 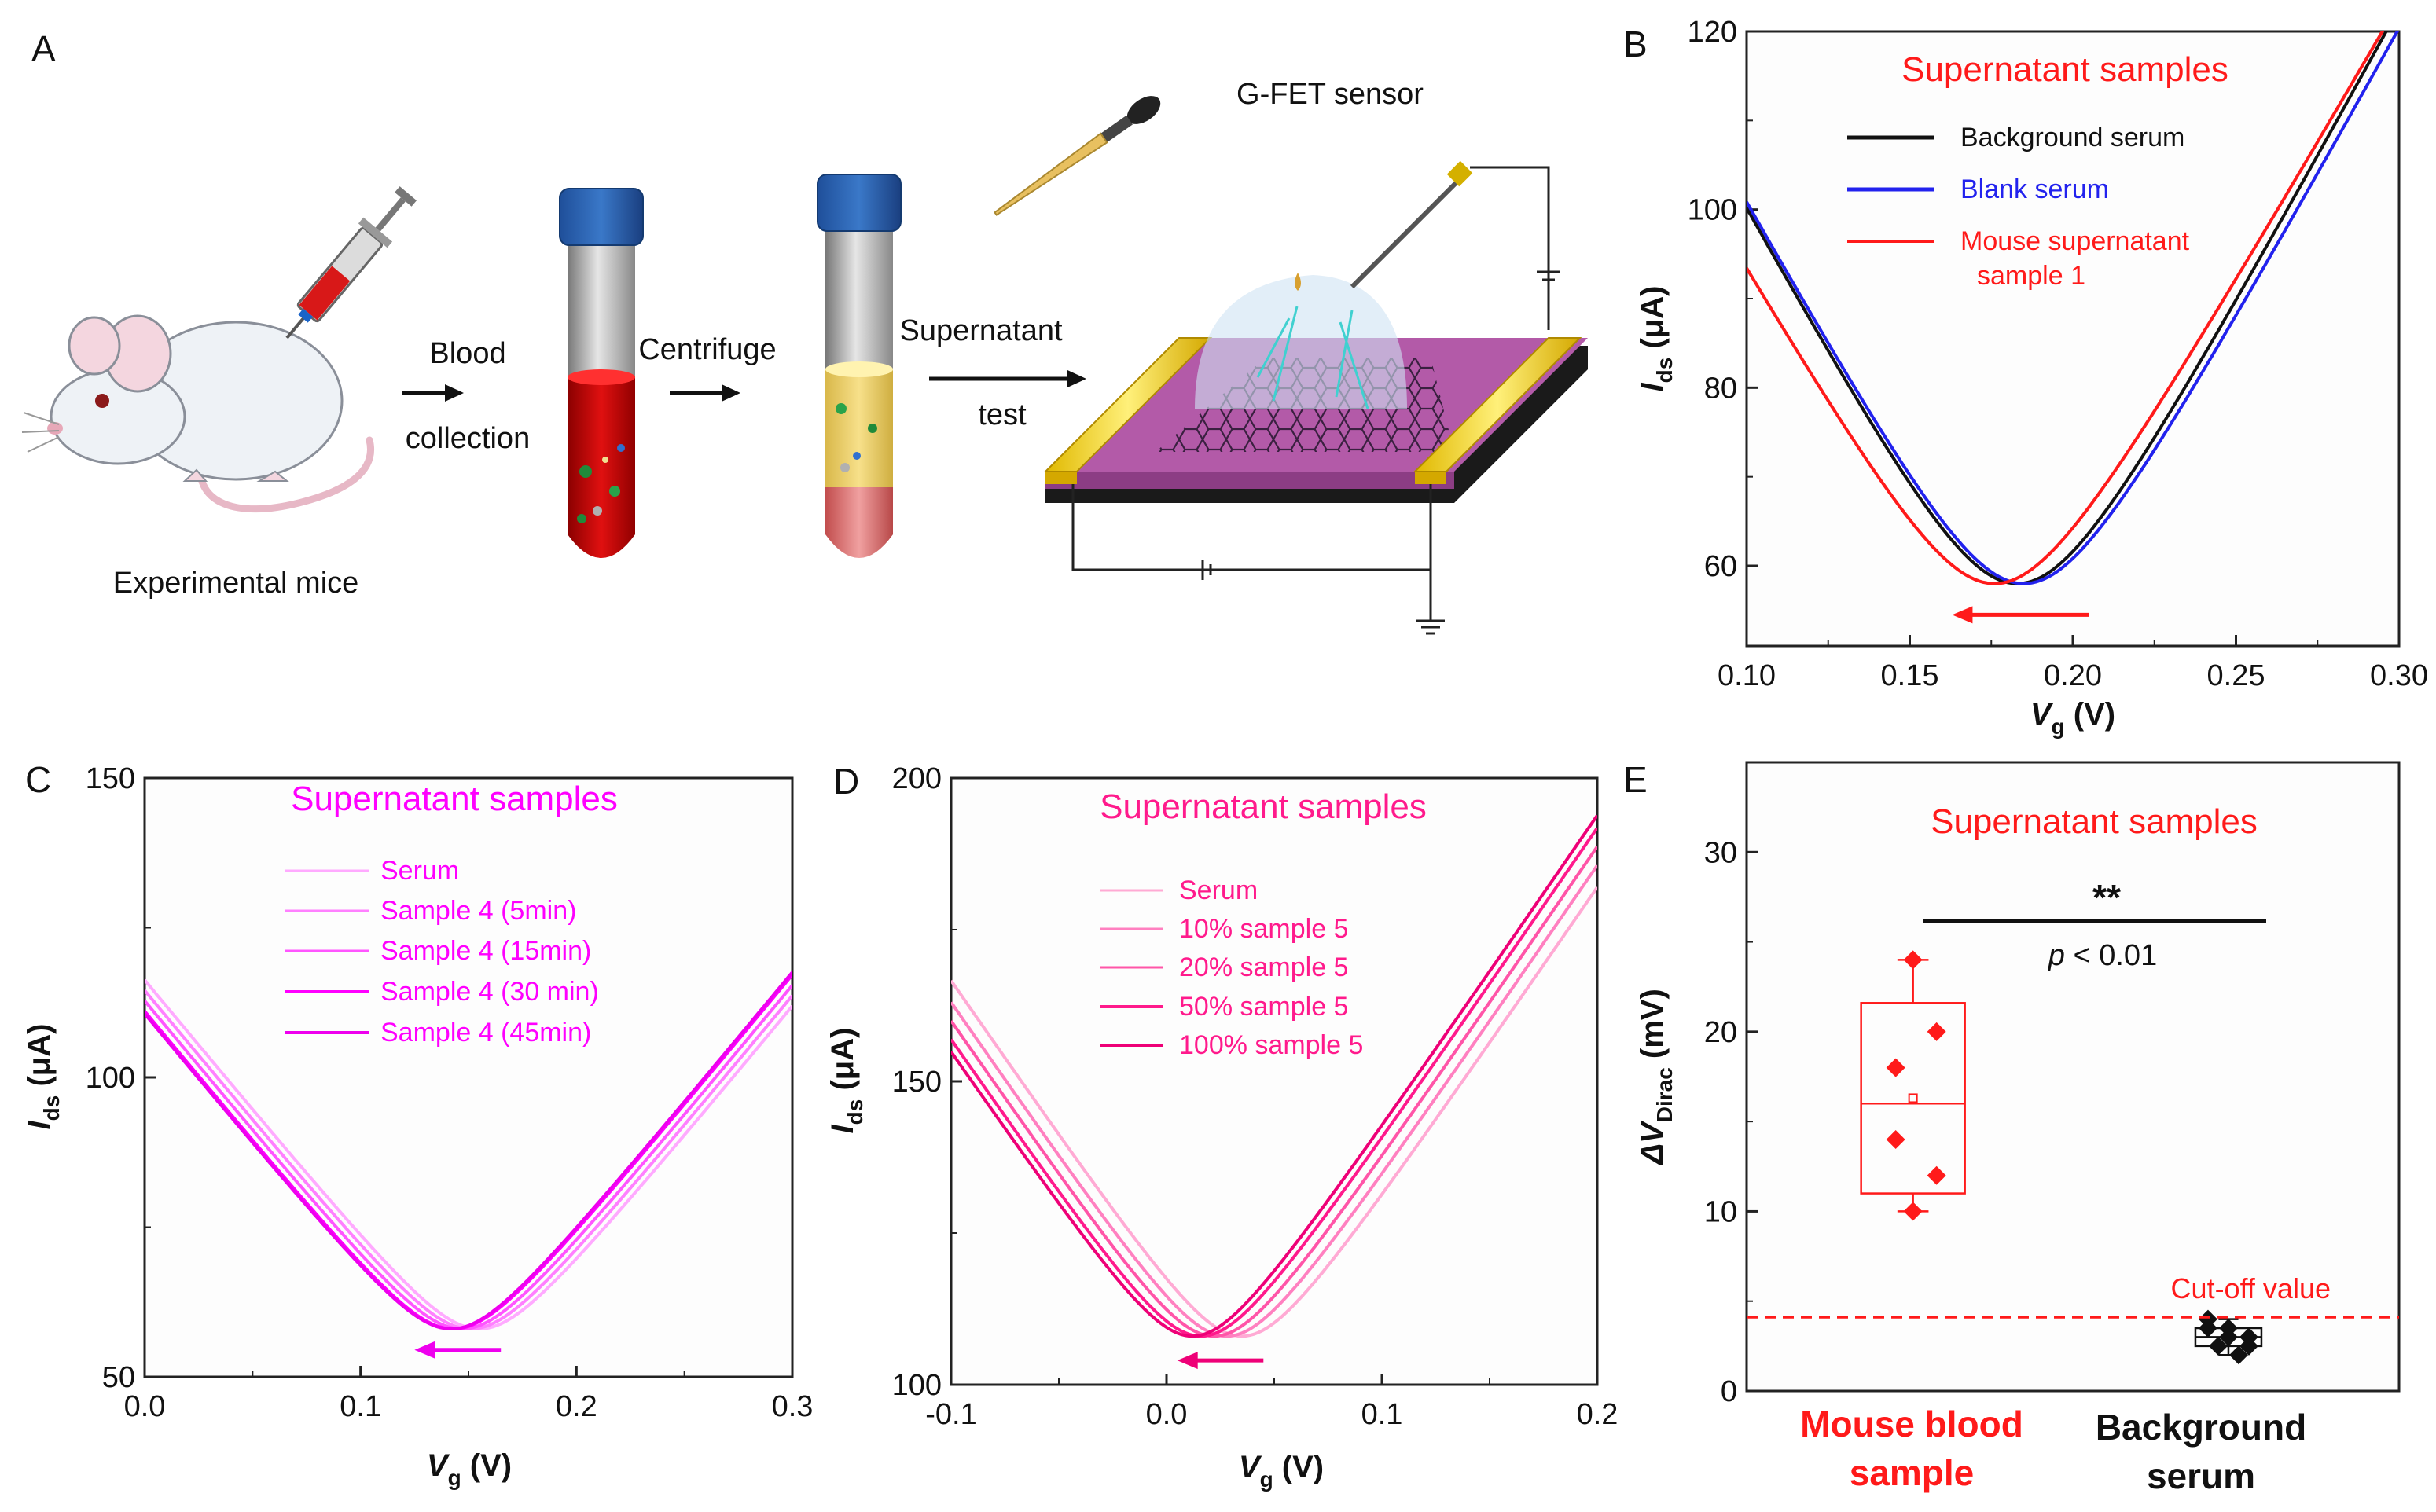 I want to click on y-axis-label: ΔVDirac (mV), so click(x=1656, y=1078).